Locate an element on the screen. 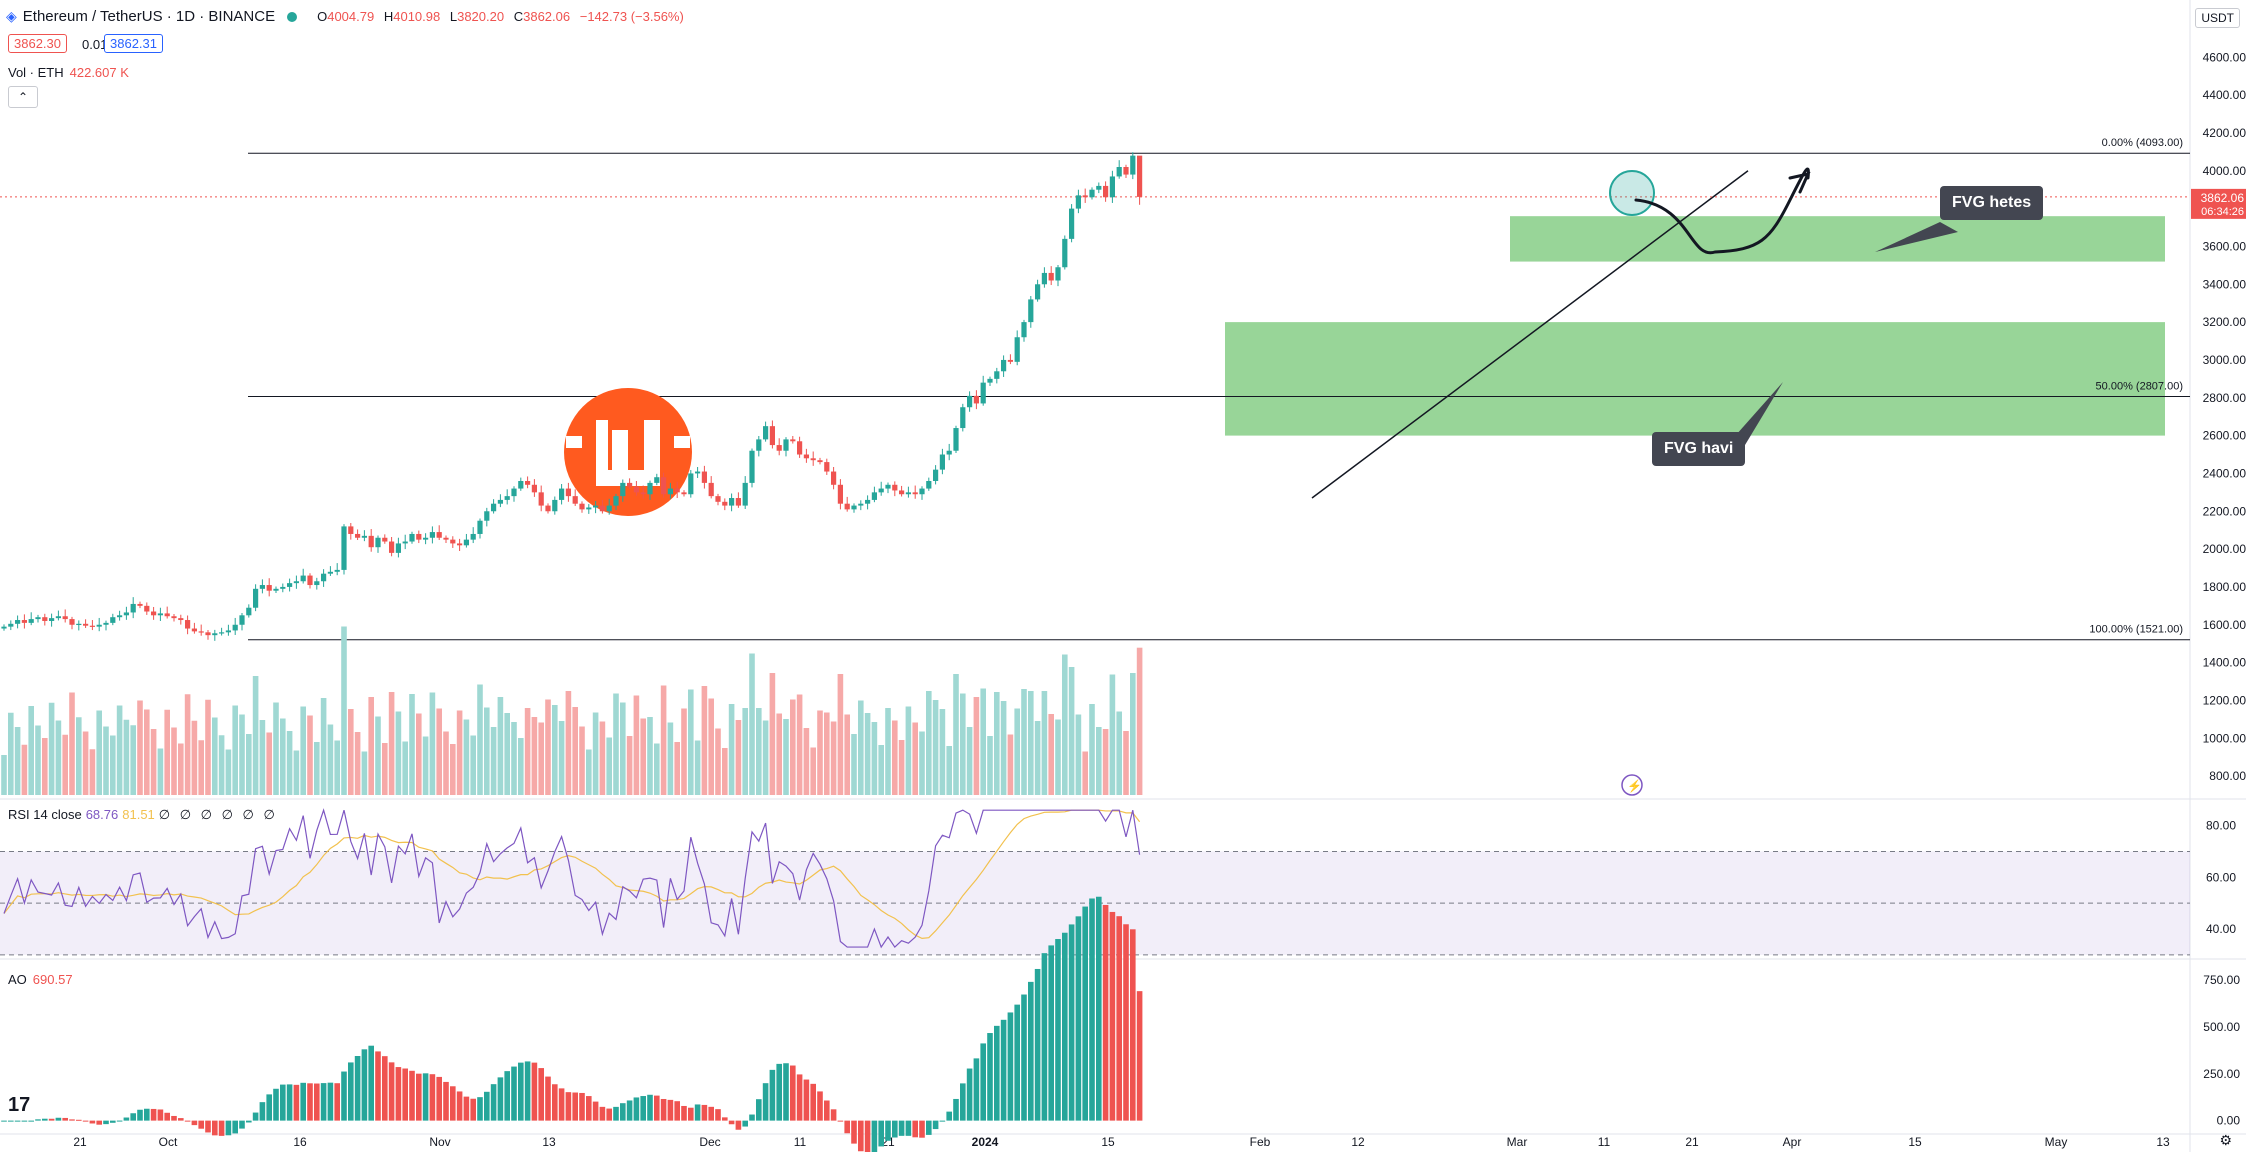  open-value: 4004.79 is located at coordinates (351, 16).